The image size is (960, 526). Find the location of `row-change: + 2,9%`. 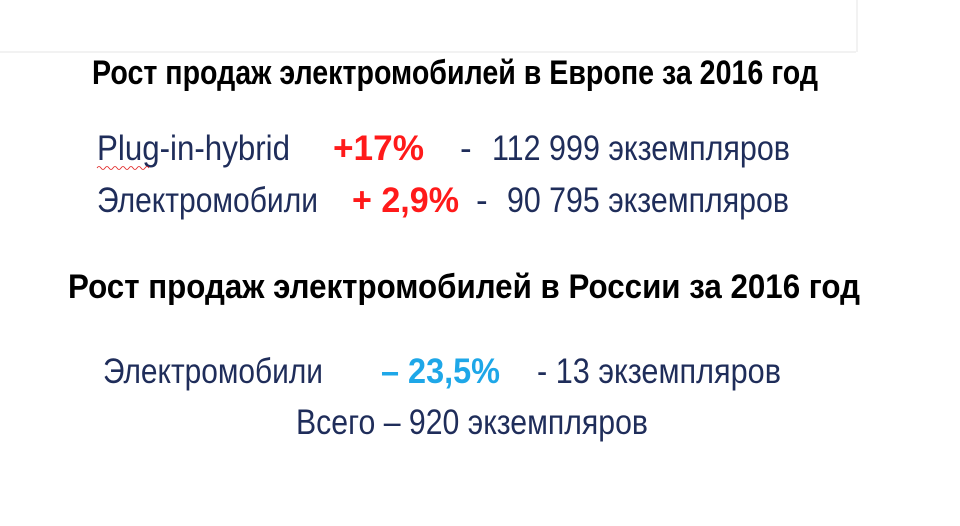

row-change: + 2,9% is located at coordinates (405, 200).